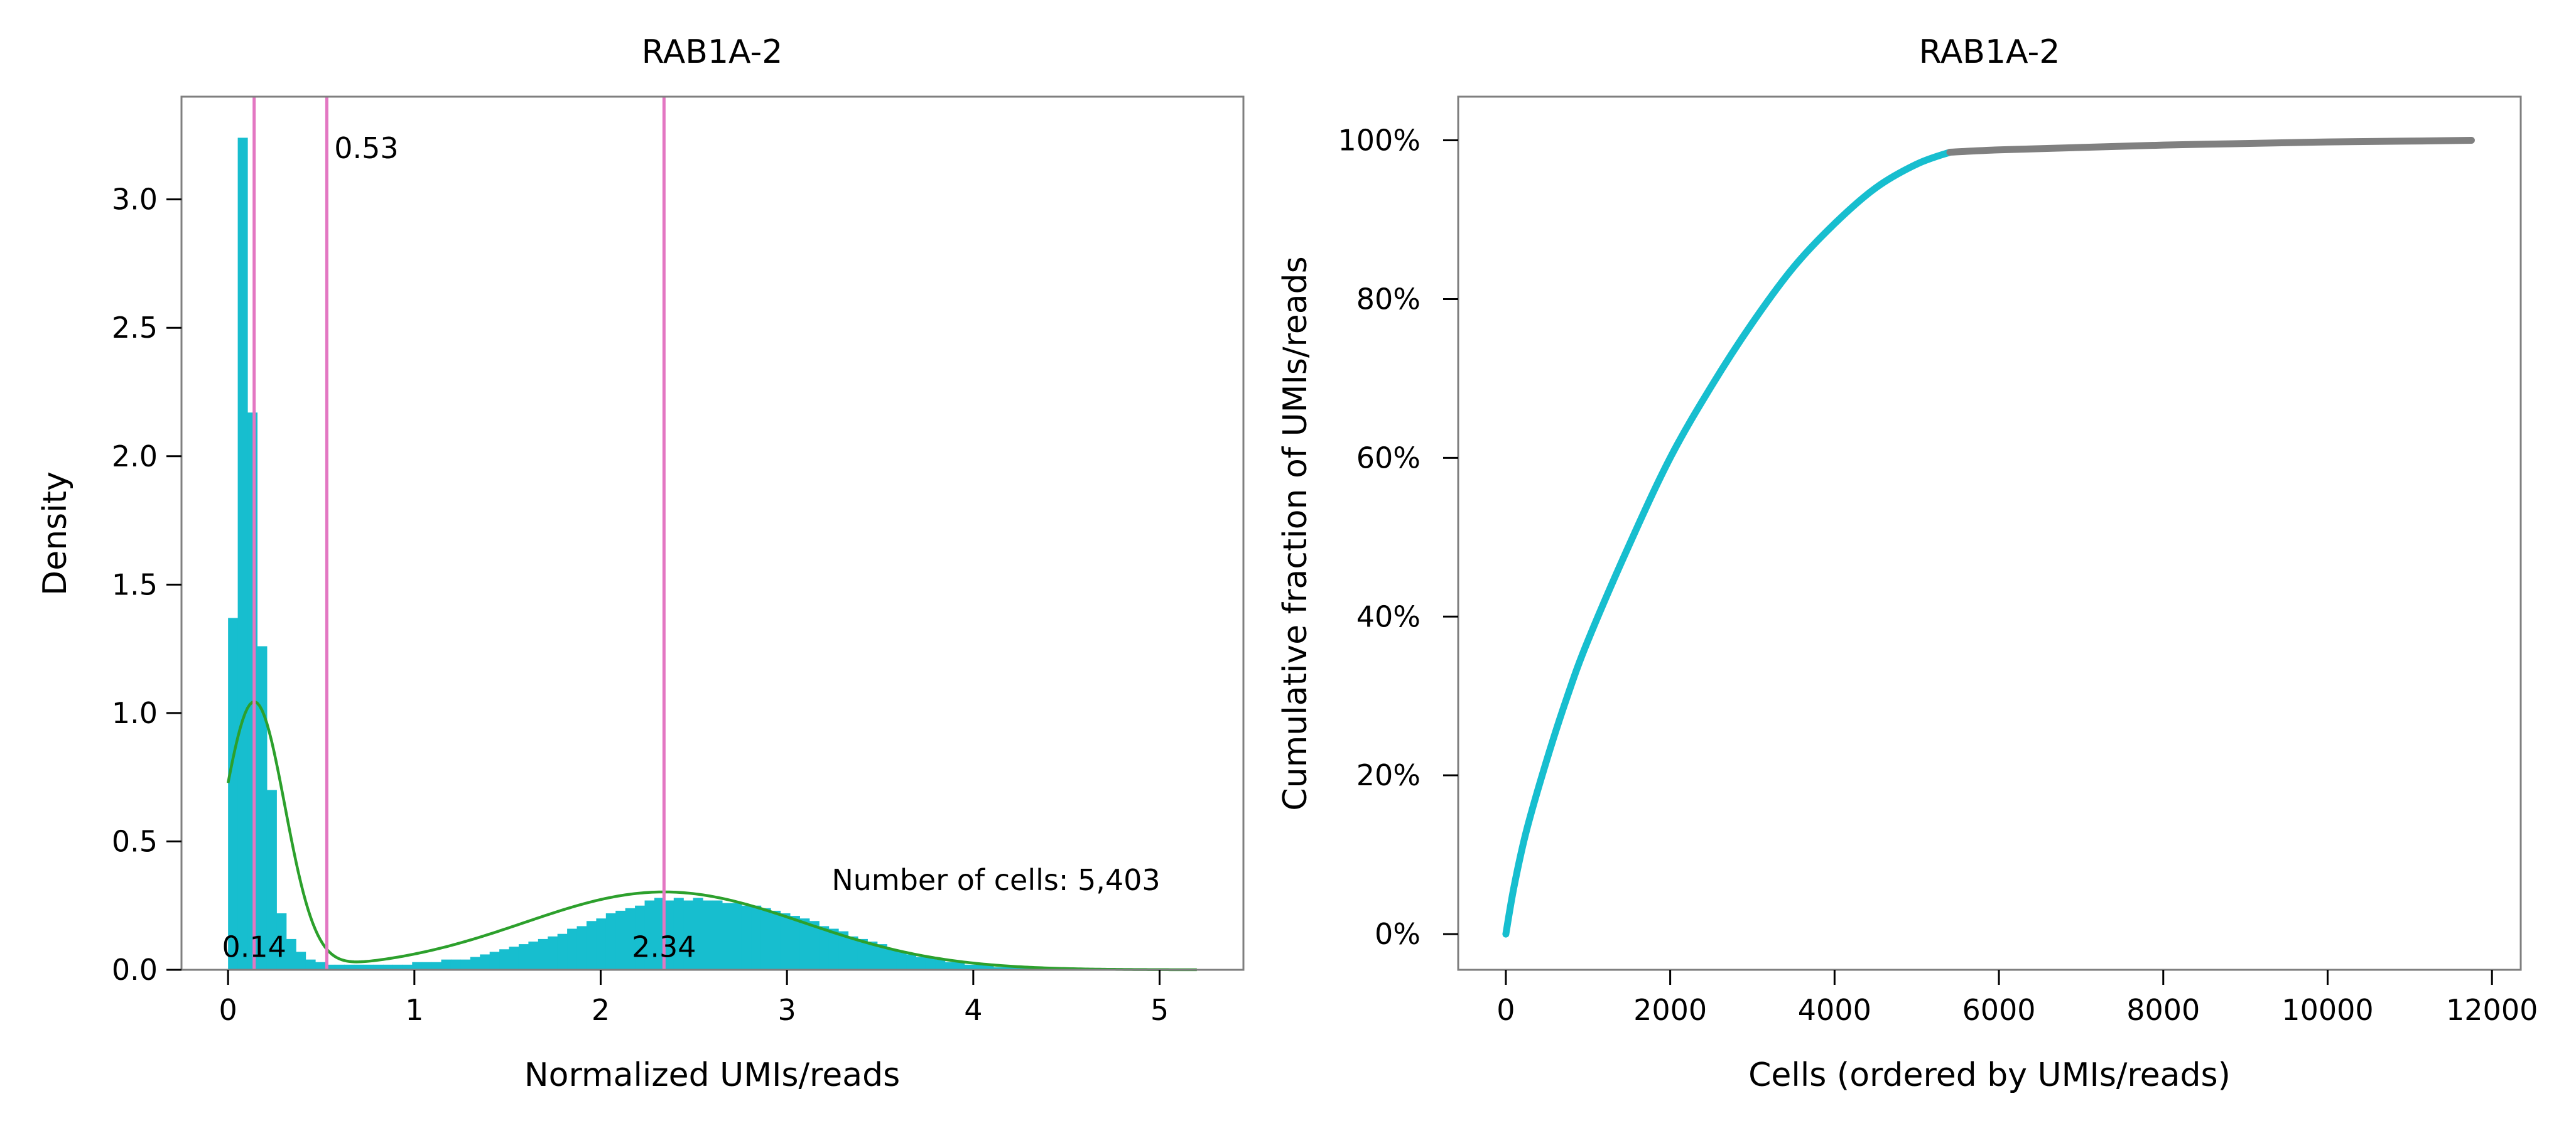 The image size is (2576, 1128). What do you see at coordinates (1834, 1010) in the screenshot?
I see `cumulative-x-tick-label: 4000` at bounding box center [1834, 1010].